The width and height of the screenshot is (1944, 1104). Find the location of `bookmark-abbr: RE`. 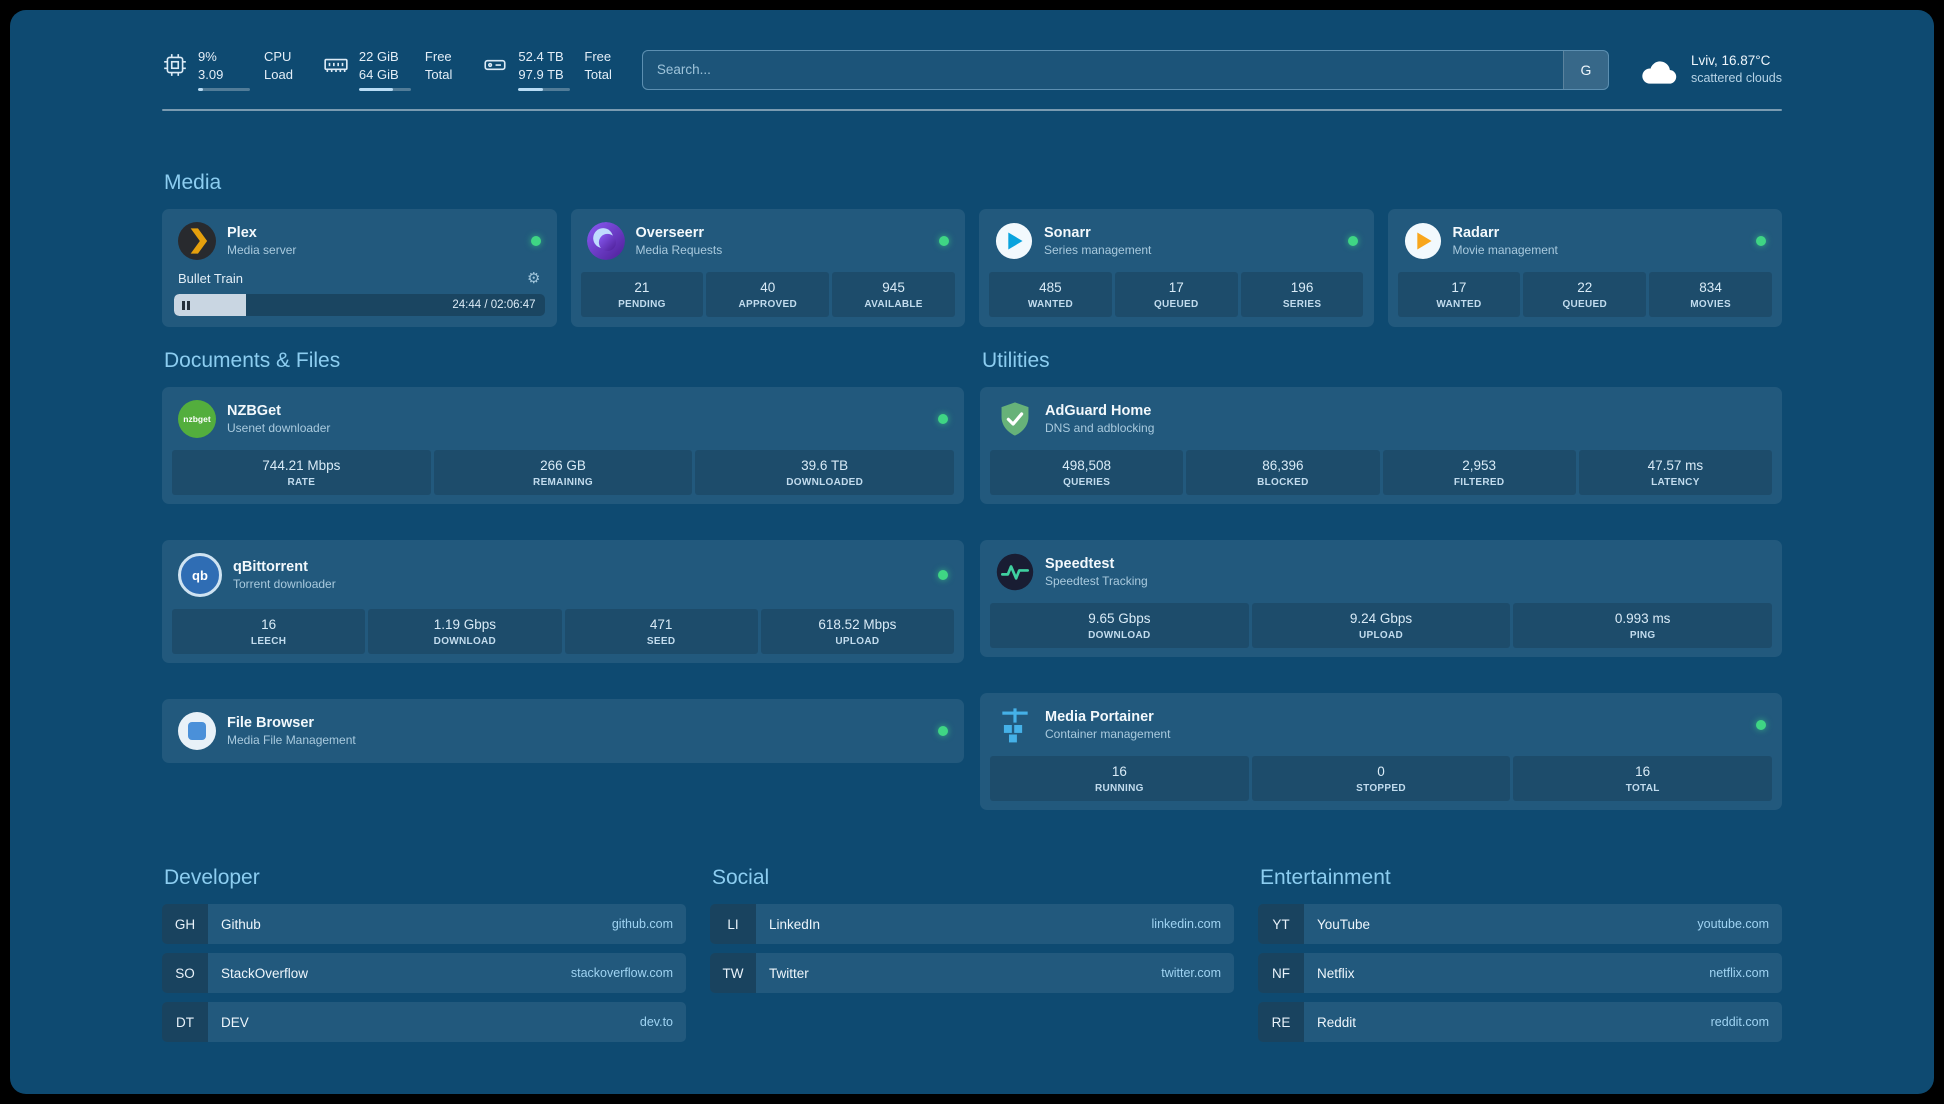

bookmark-abbr: RE is located at coordinates (1281, 1022).